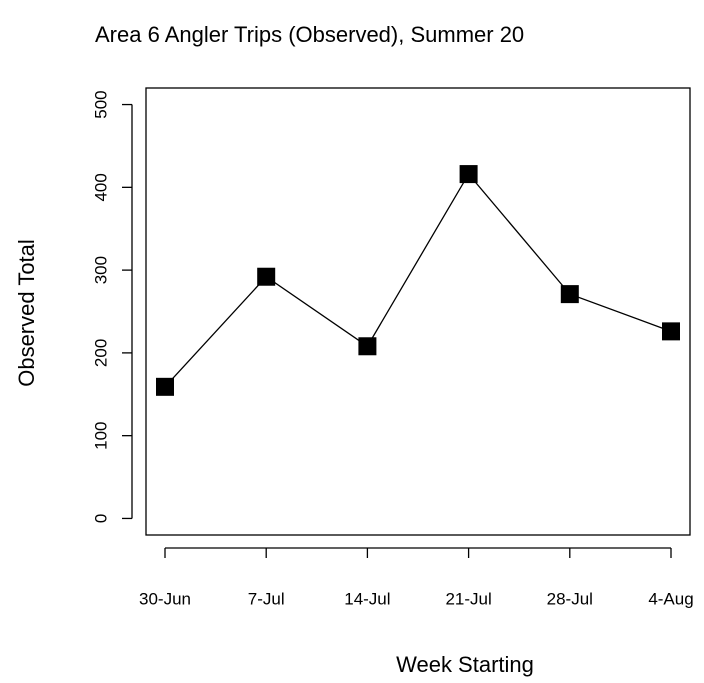 The width and height of the screenshot is (704, 683). Describe the element at coordinates (100, 353) in the screenshot. I see `y-tick-label: 200` at that location.